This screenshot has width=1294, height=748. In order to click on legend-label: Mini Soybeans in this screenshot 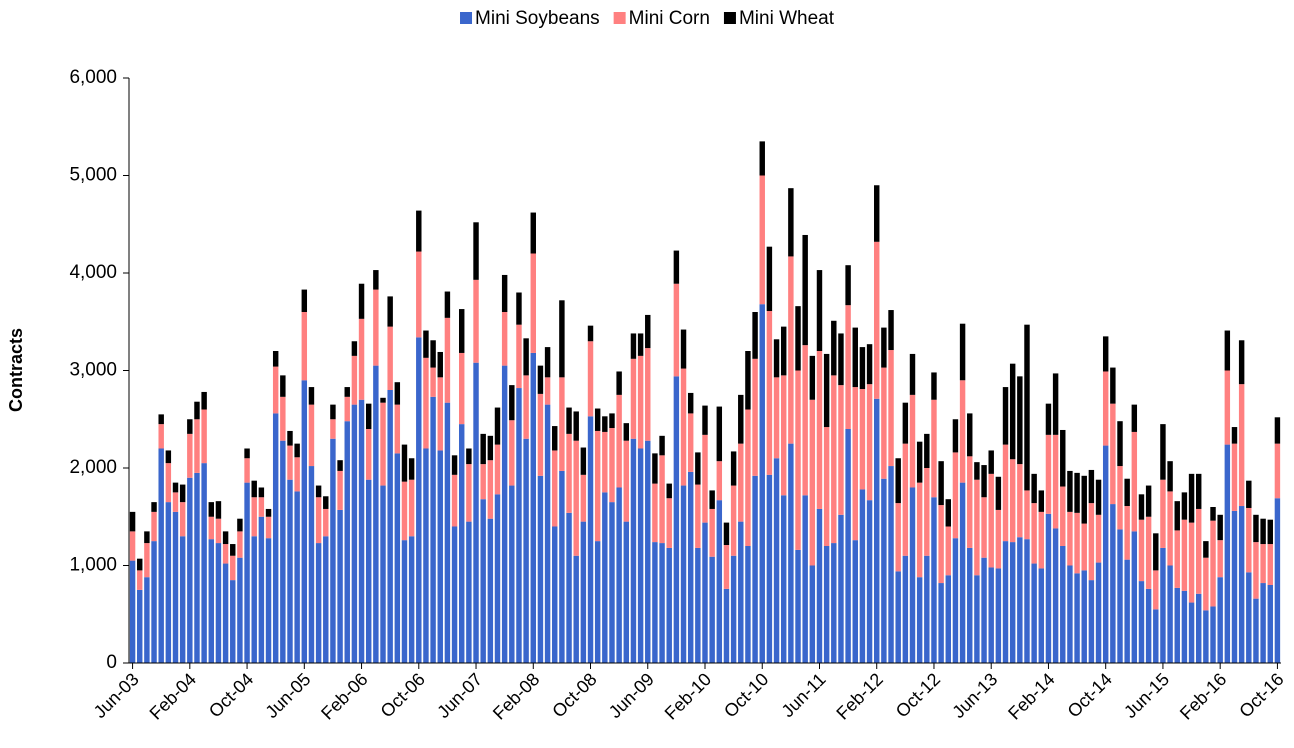, I will do `click(537, 18)`.